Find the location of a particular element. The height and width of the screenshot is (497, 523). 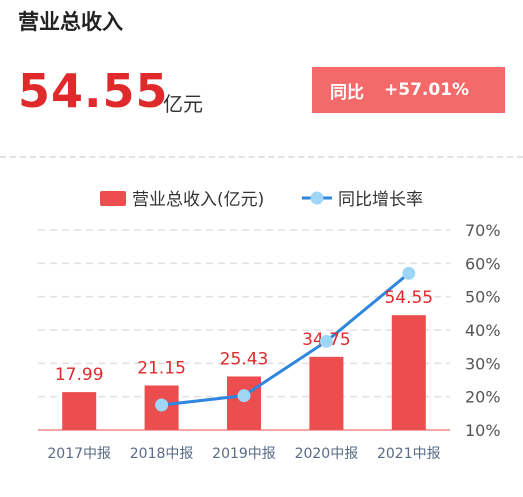

revenue-unit: 亿元 is located at coordinates (183, 104).